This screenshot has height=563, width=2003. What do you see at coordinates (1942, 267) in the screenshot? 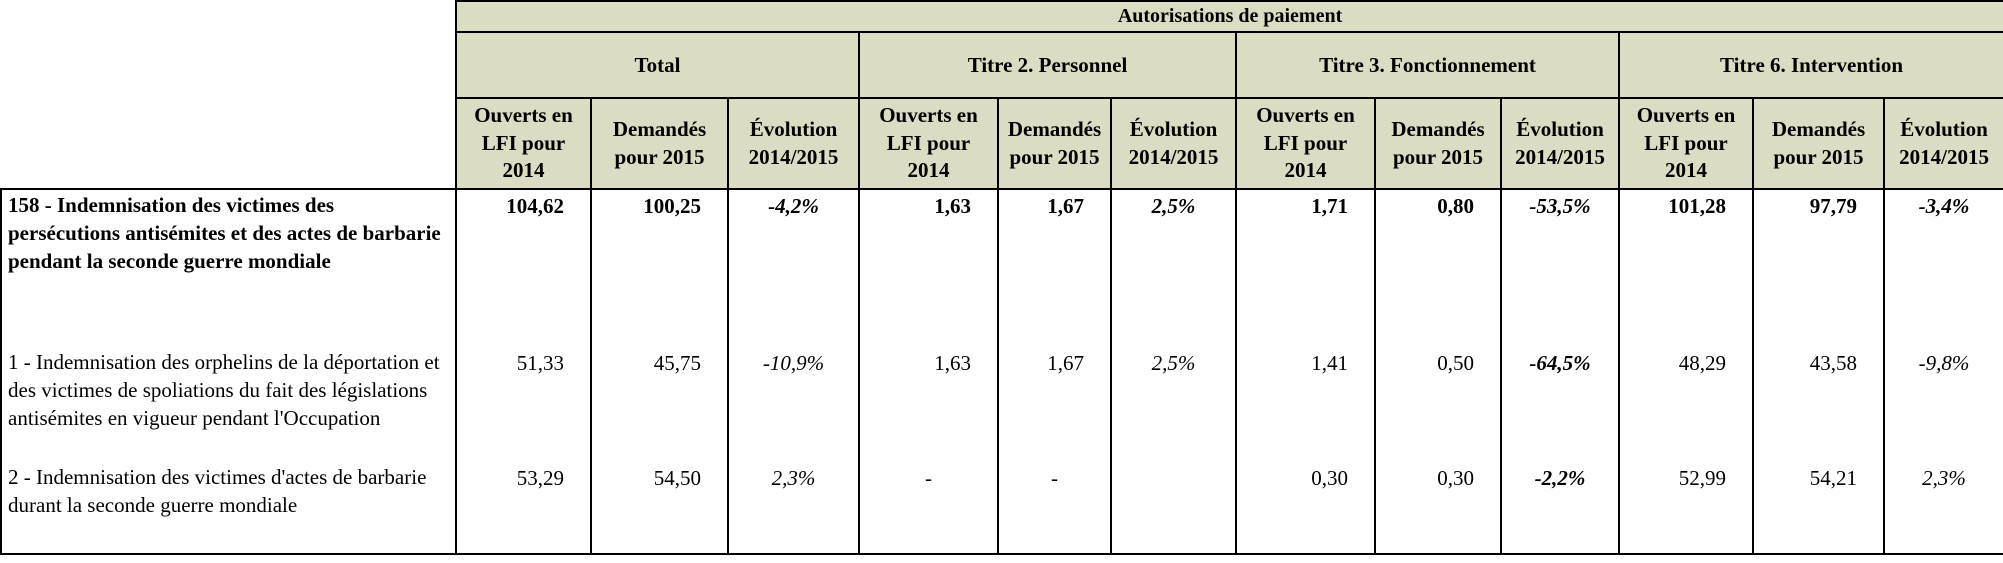
I see `value-cell: -3,4%` at bounding box center [1942, 267].